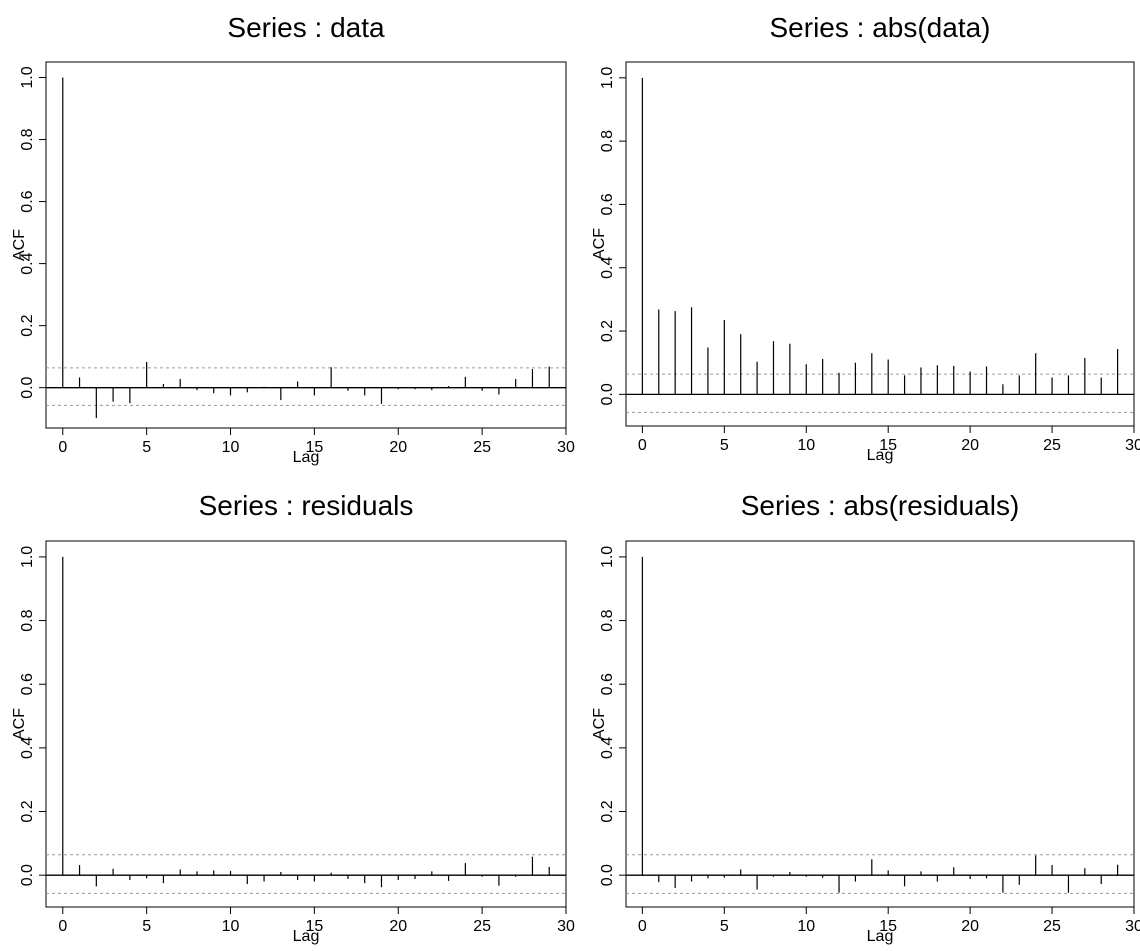  I want to click on chart-title: Series : abs(data), so click(880, 27).